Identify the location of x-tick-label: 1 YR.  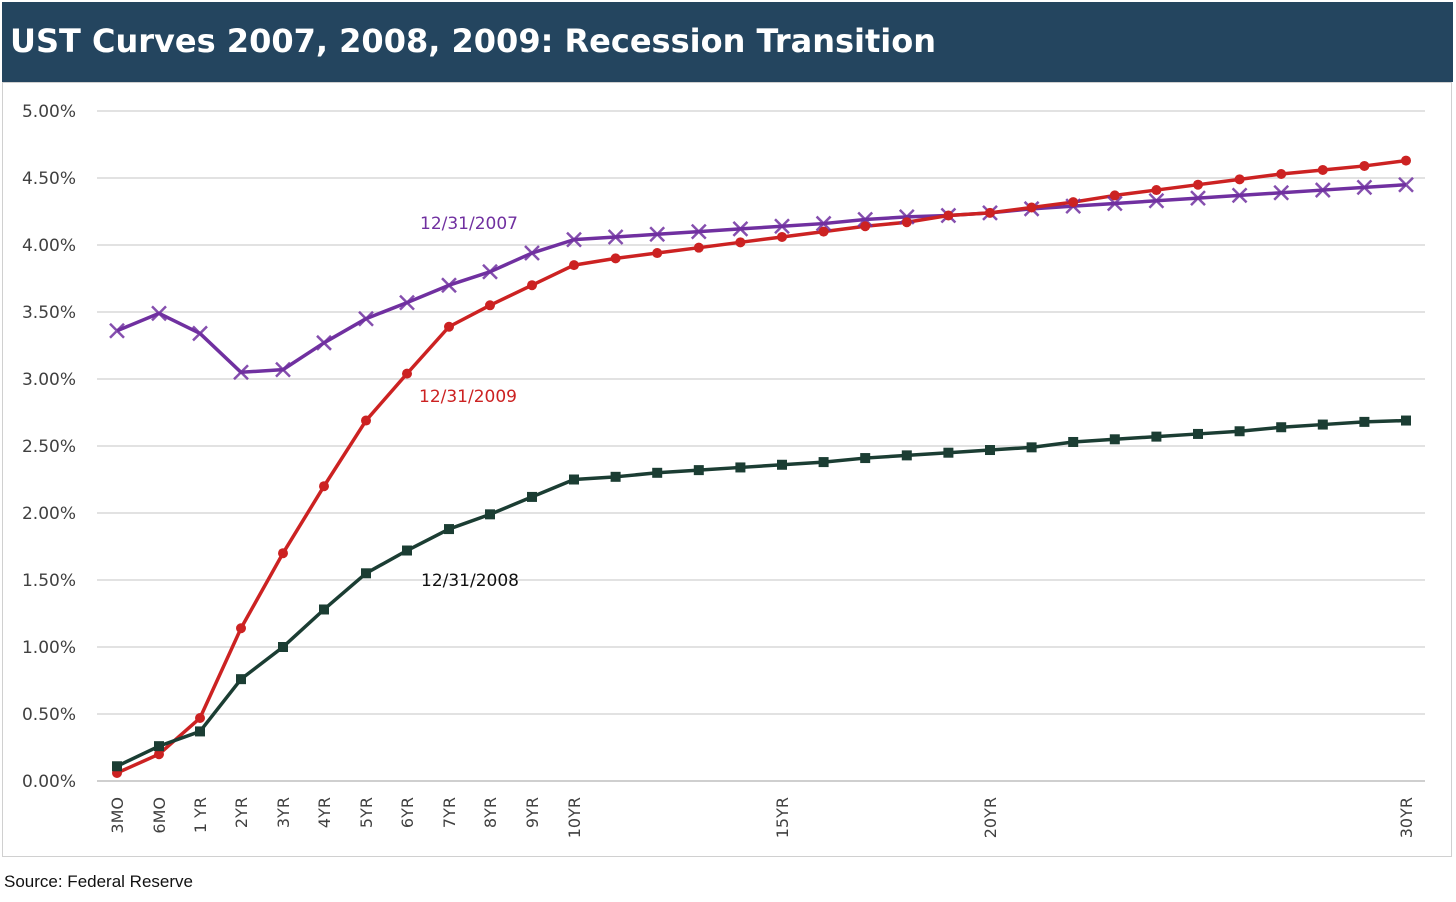
(200, 815).